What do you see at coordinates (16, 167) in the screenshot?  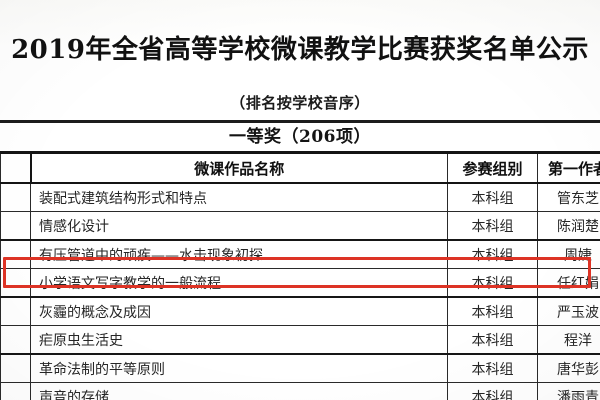 I see `column-header-index` at bounding box center [16, 167].